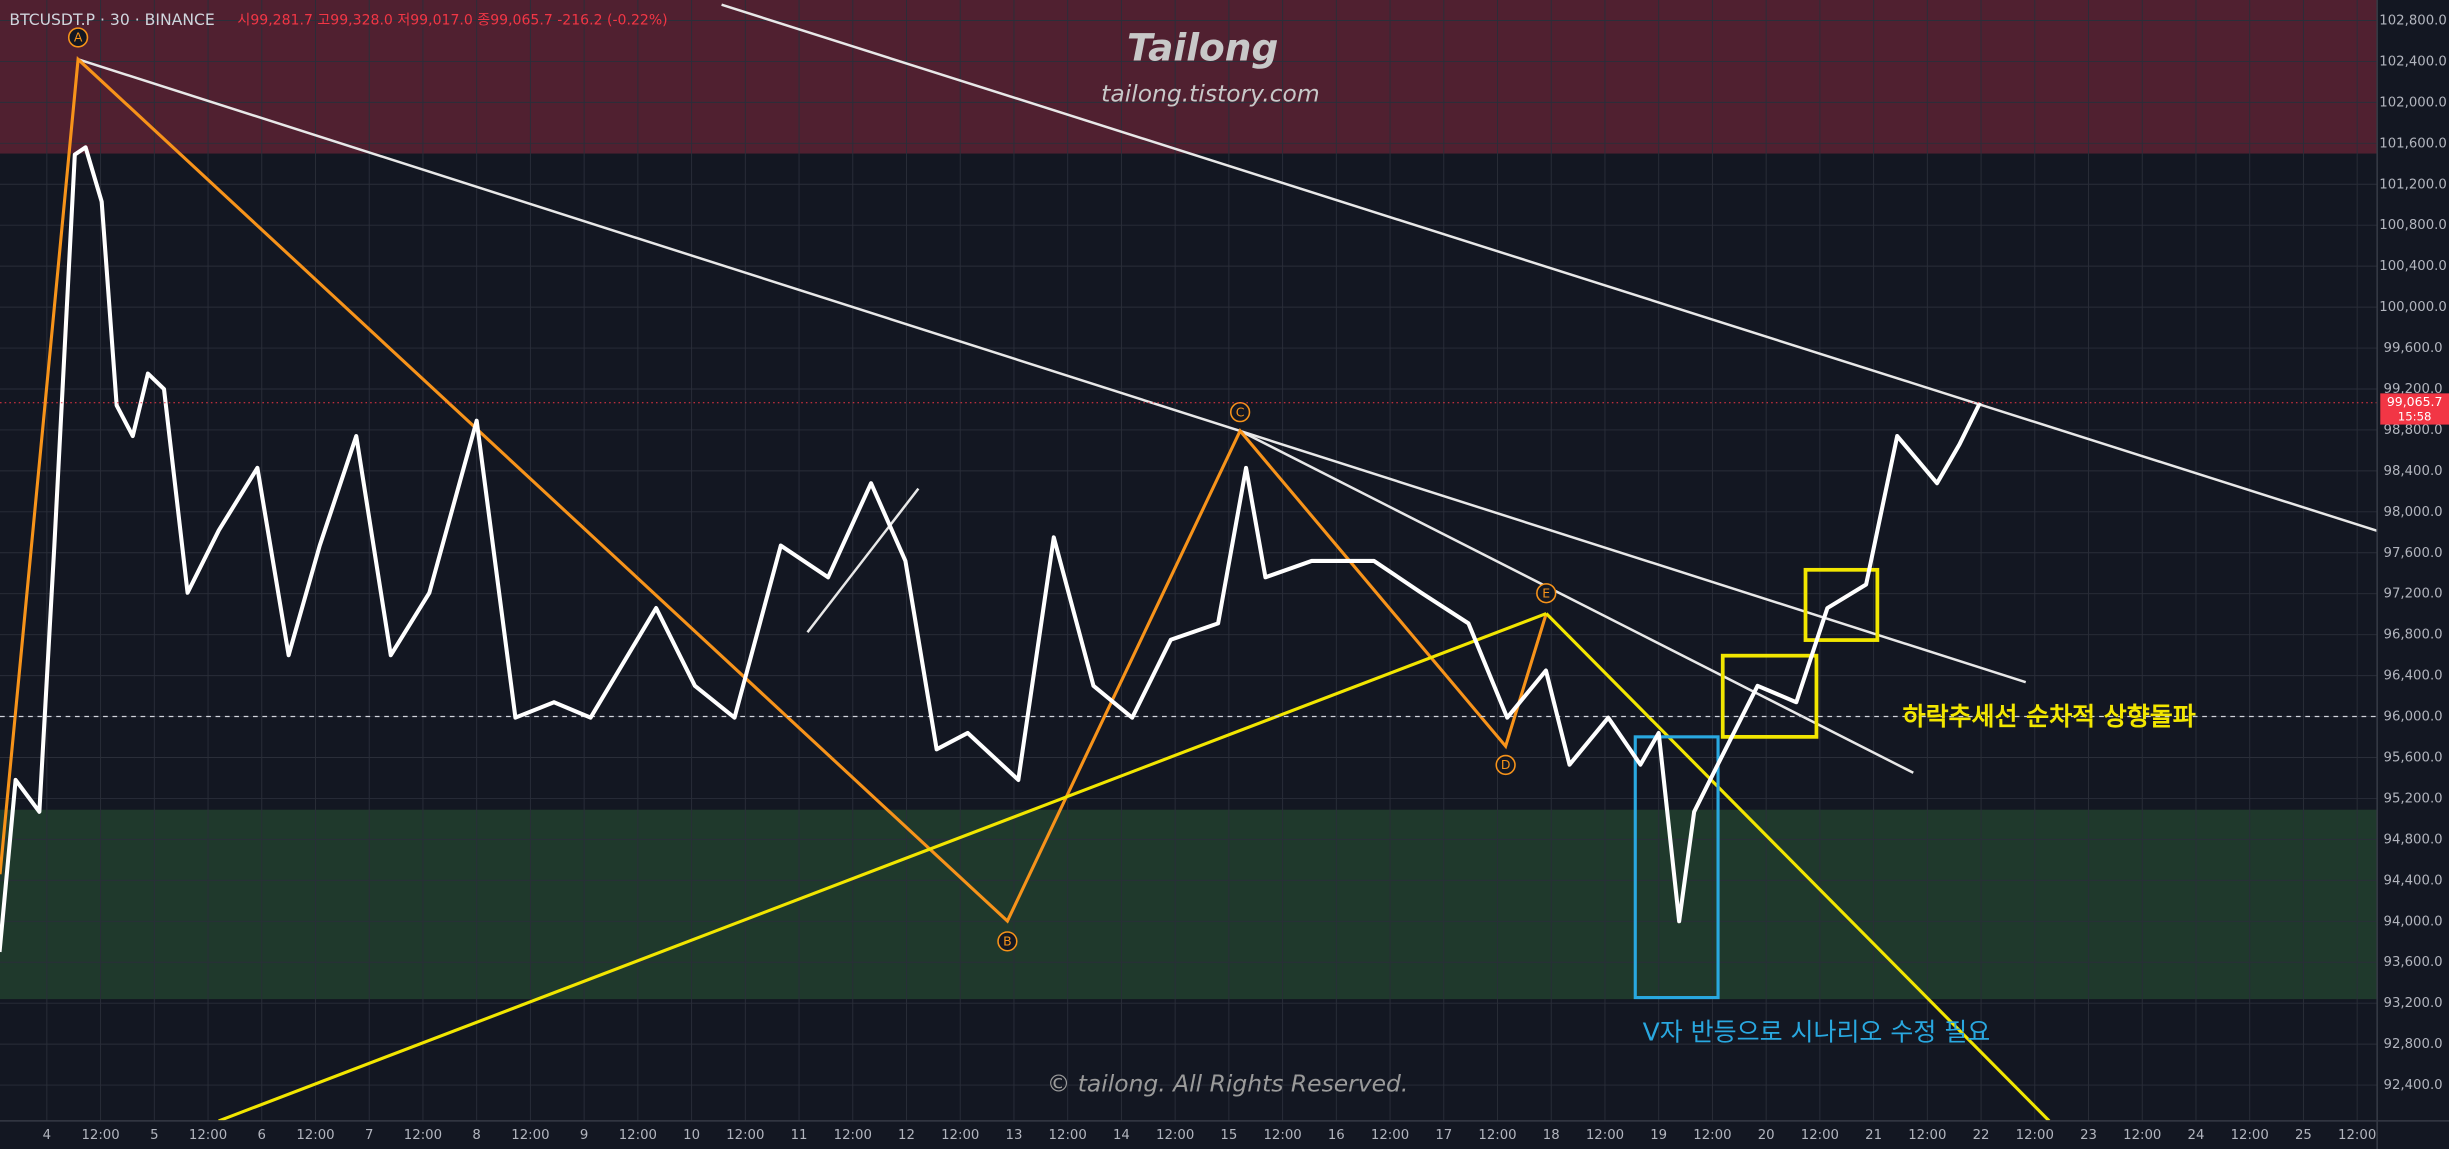  What do you see at coordinates (1007, 941) in the screenshot?
I see `point-label: B` at bounding box center [1007, 941].